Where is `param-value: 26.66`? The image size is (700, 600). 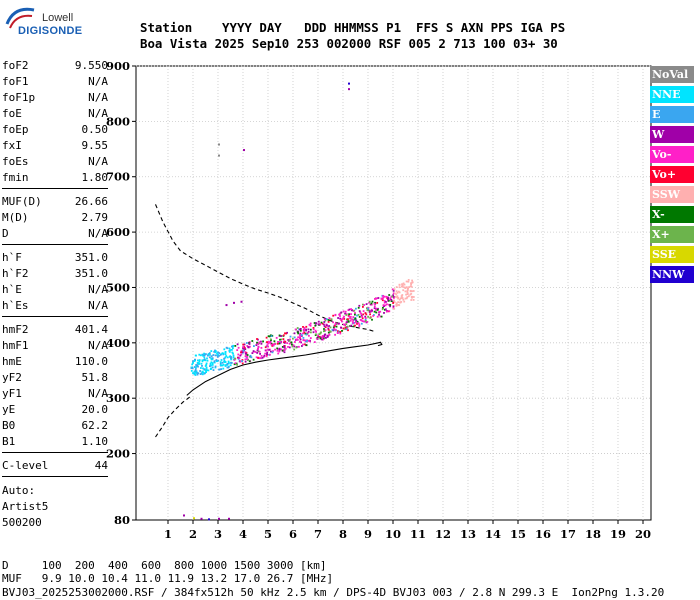 param-value: 26.66 is located at coordinates (91, 201).